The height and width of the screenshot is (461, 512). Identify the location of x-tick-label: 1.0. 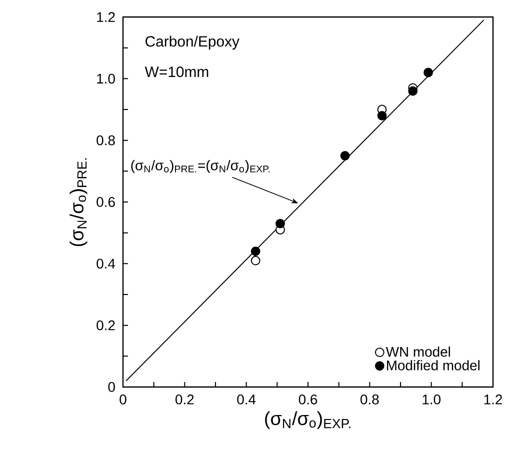
(431, 399).